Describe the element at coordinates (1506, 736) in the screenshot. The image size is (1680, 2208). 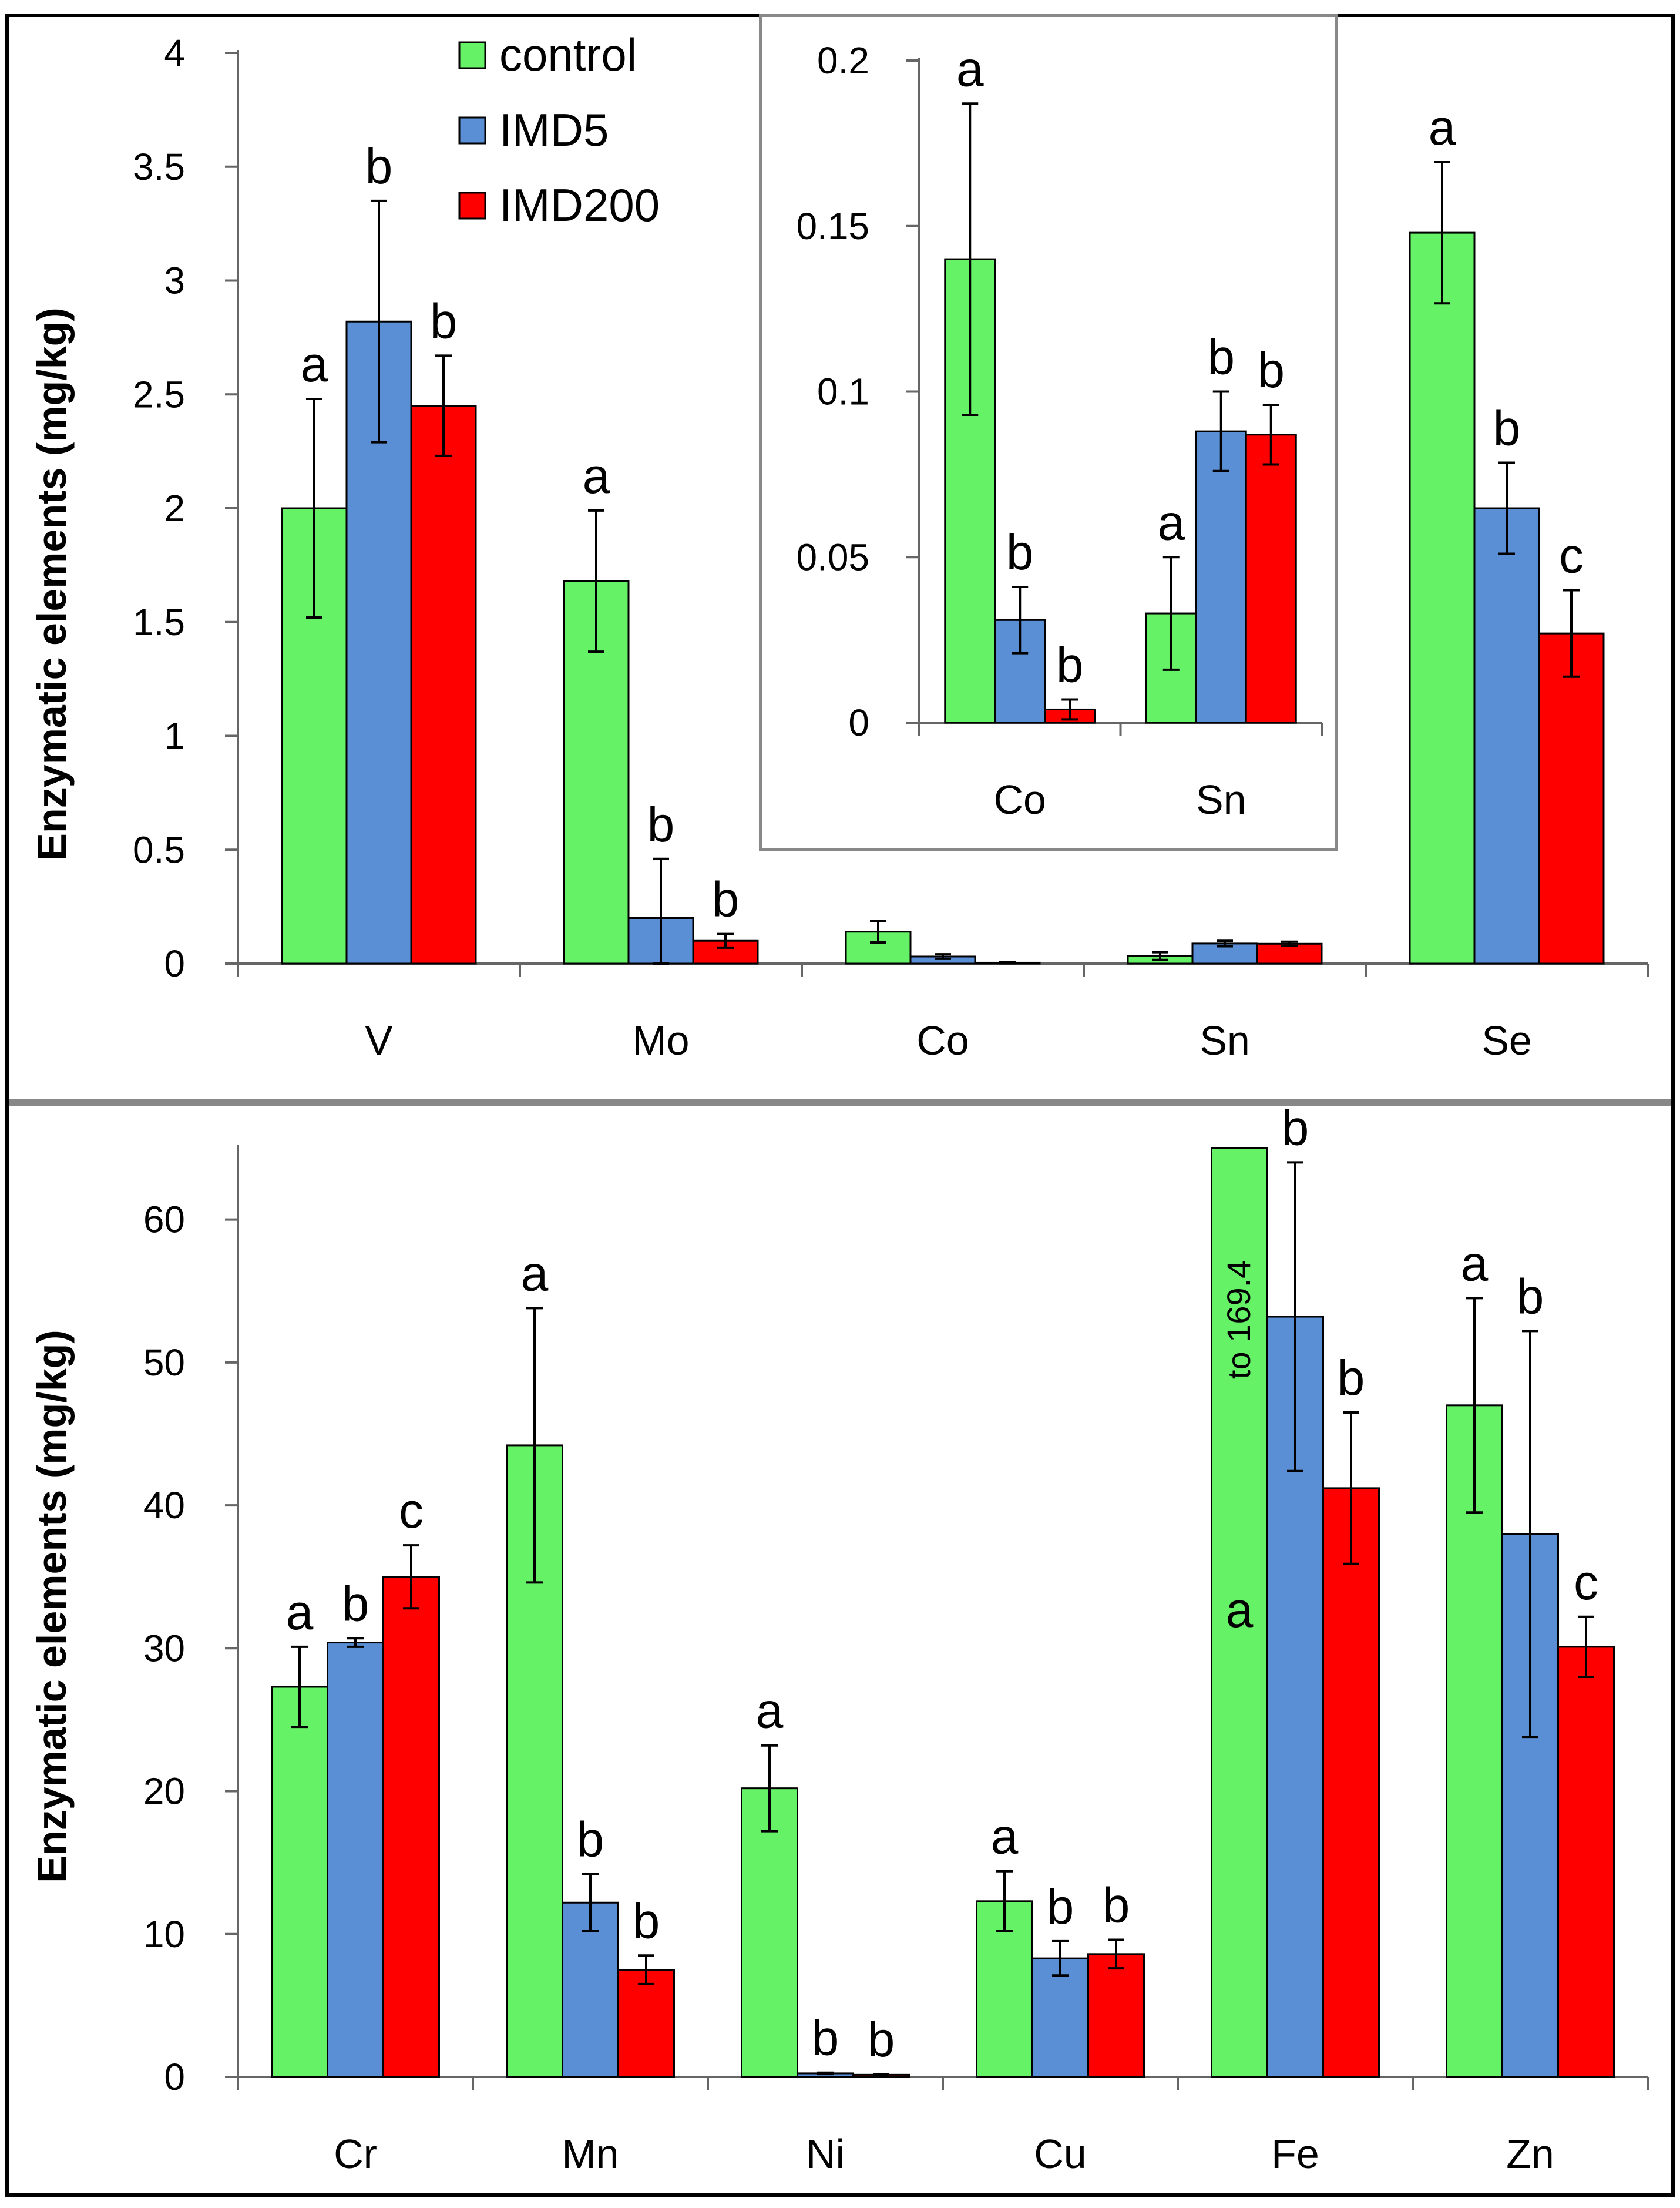
I see `top-bar-IMD5` at that location.